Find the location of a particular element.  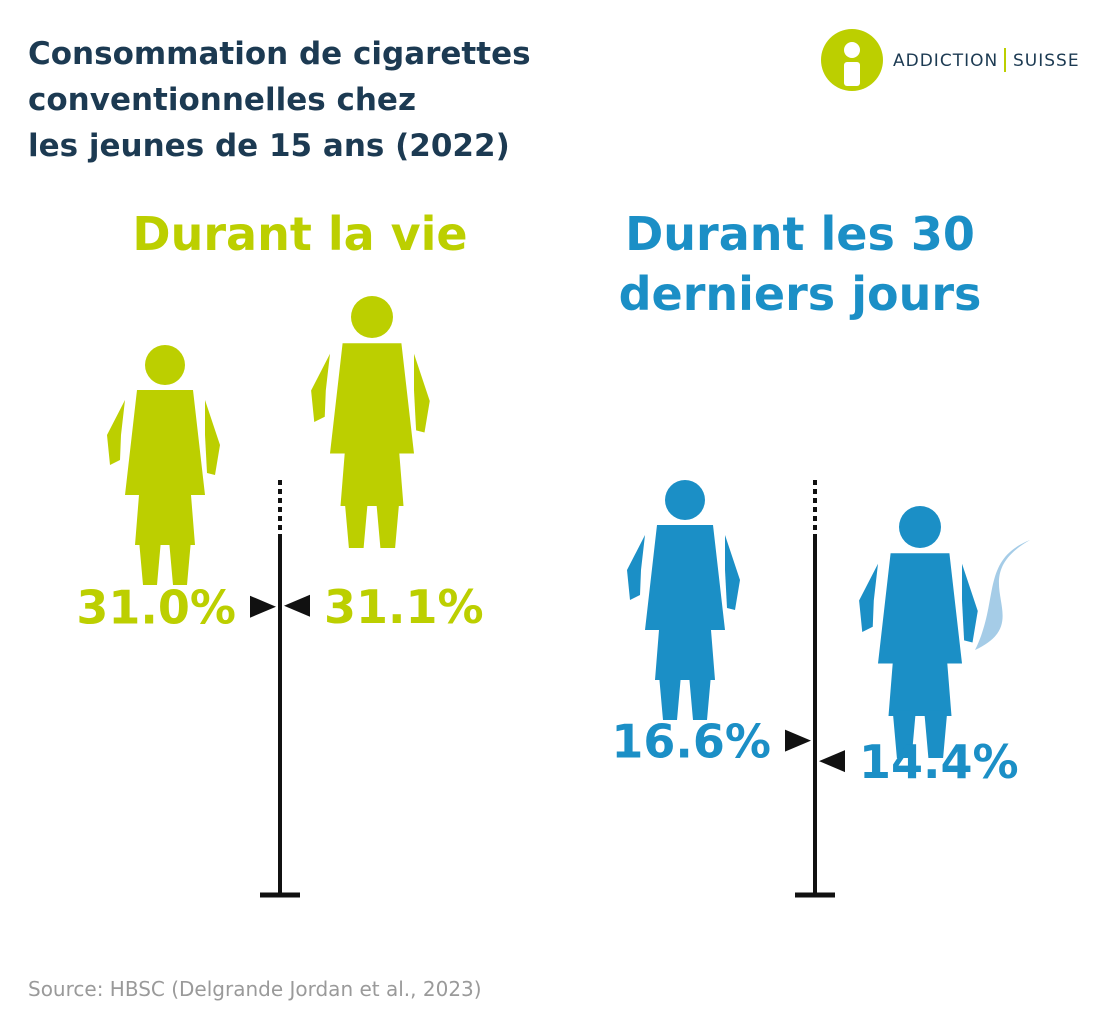

logo: ADDICTION SUISSE is located at coordinates (950, 60).